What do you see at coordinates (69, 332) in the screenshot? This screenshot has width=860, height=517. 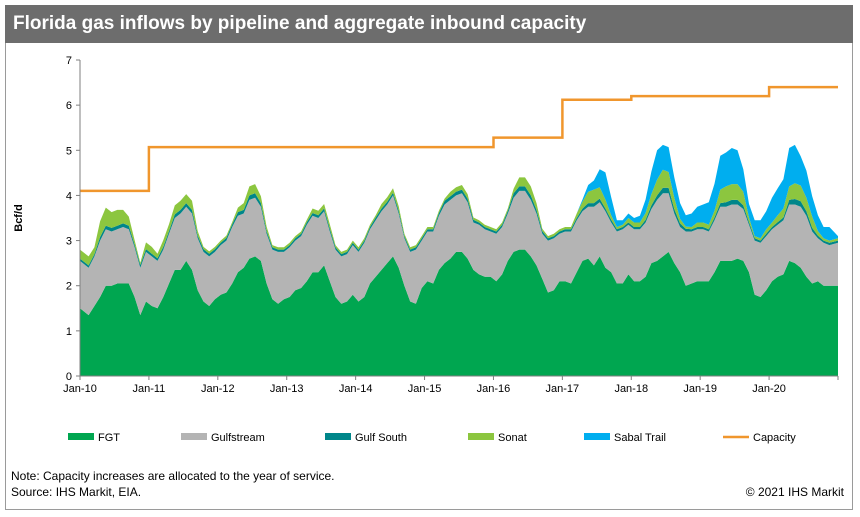 I see `y-tick-label: 1` at bounding box center [69, 332].